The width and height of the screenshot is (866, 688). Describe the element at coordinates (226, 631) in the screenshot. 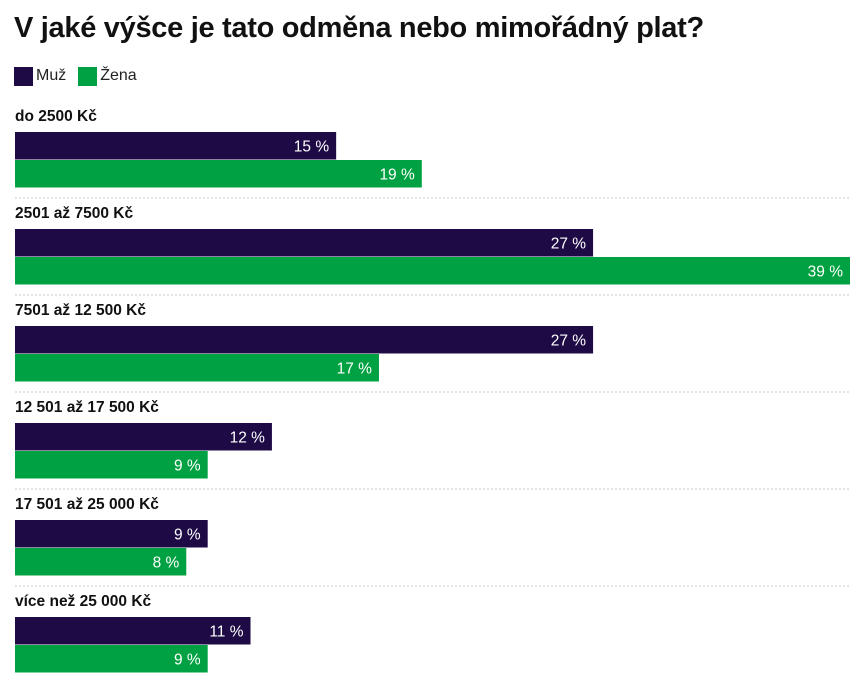

I see `value-label: 11 %` at that location.